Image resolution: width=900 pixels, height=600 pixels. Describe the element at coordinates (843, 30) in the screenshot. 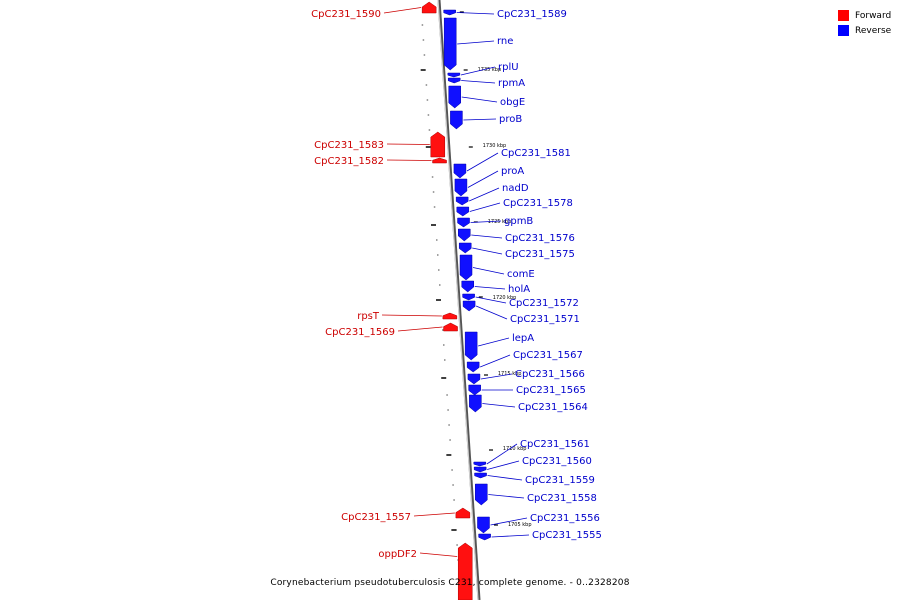

I see `reverse-swatch` at that location.